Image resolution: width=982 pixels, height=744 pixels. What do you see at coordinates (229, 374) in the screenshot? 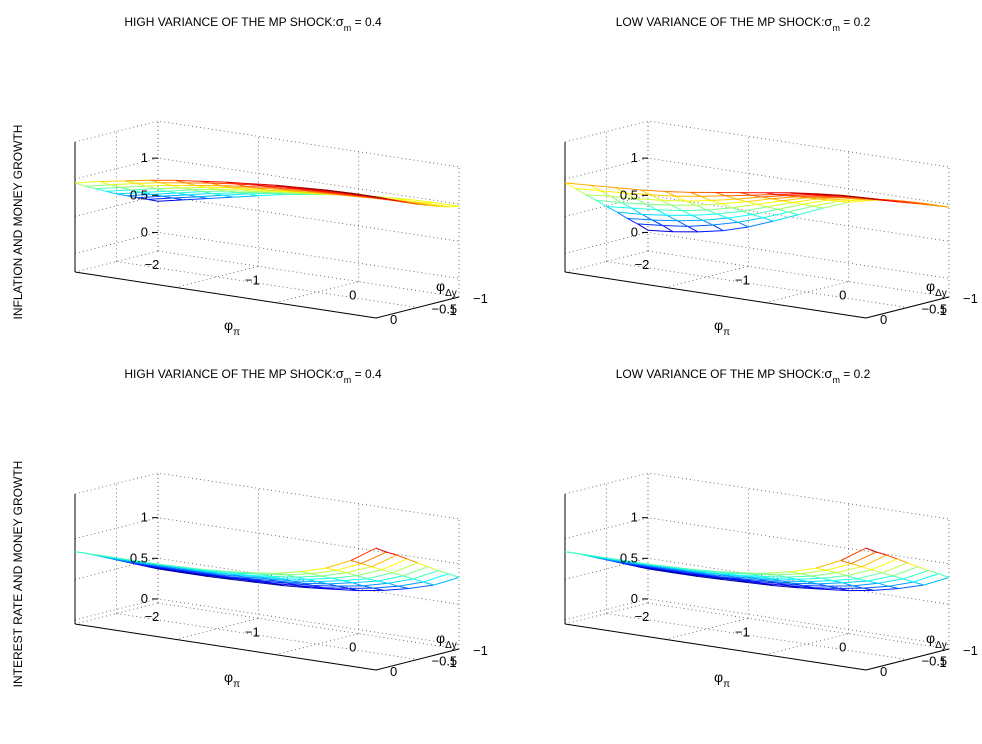
I see `title-text: HIGH VARIANCE OF THE MP SHOCK:` at bounding box center [229, 374].